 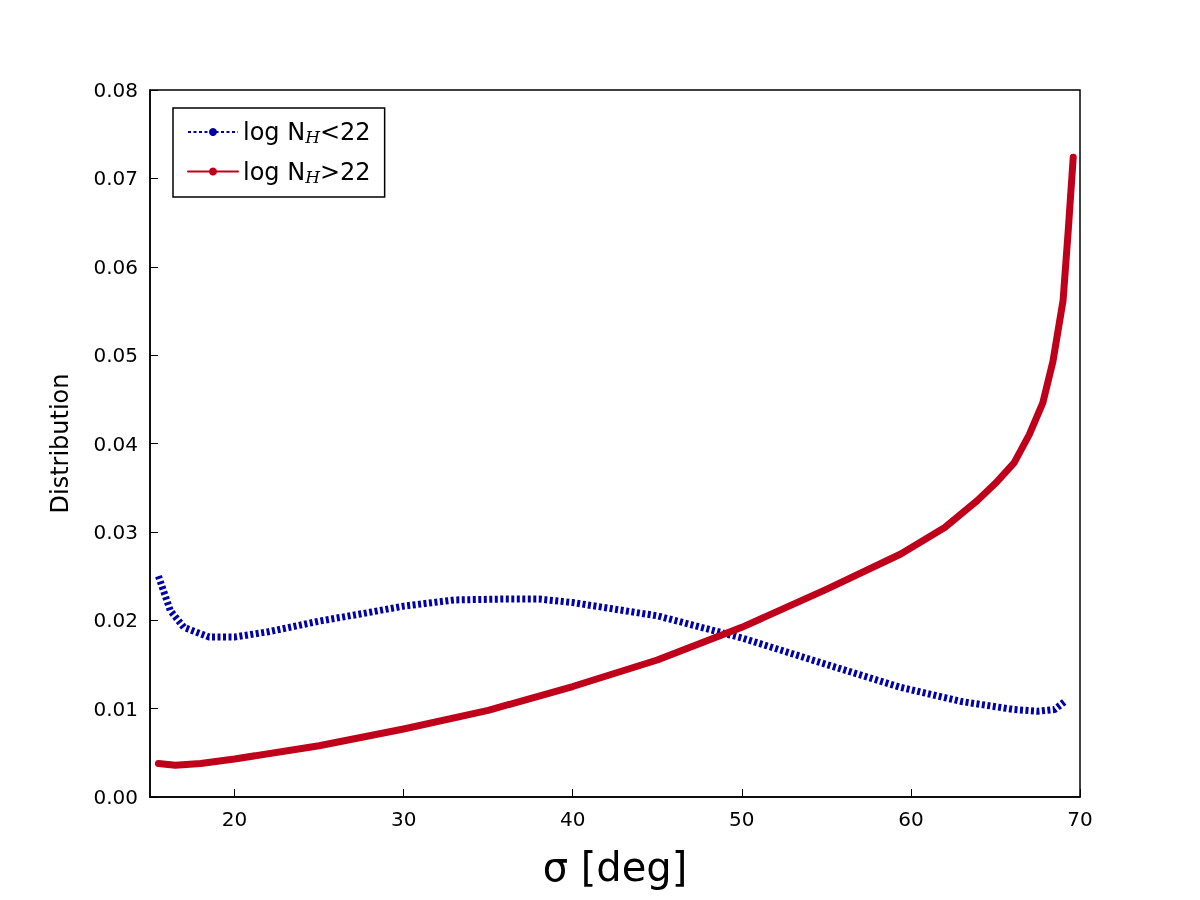 What do you see at coordinates (1080, 819) in the screenshot?
I see `x-tick-label: 70` at bounding box center [1080, 819].